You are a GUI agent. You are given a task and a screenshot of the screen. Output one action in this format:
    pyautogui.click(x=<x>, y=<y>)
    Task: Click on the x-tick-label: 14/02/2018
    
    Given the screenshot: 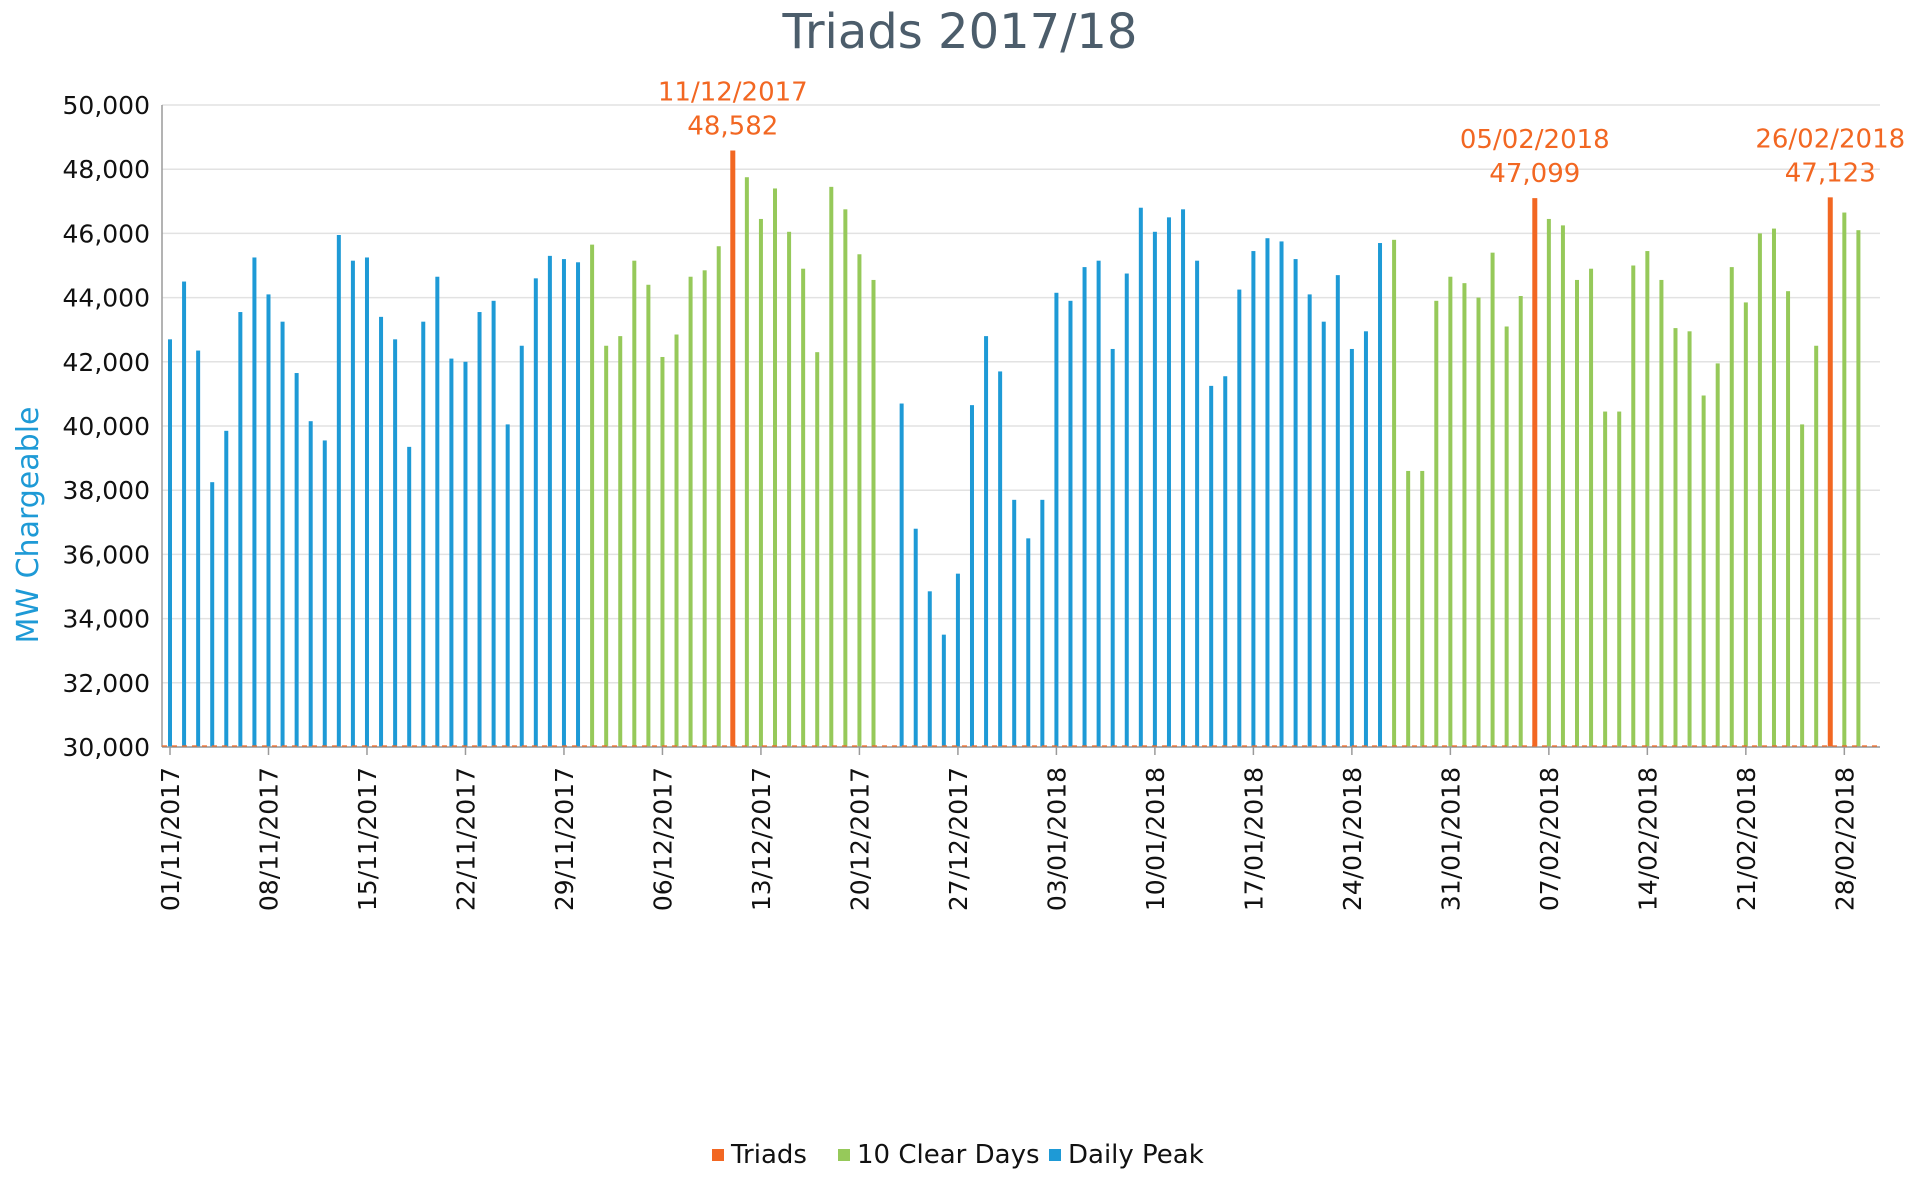 What is the action you would take?
    pyautogui.click(x=1647, y=839)
    